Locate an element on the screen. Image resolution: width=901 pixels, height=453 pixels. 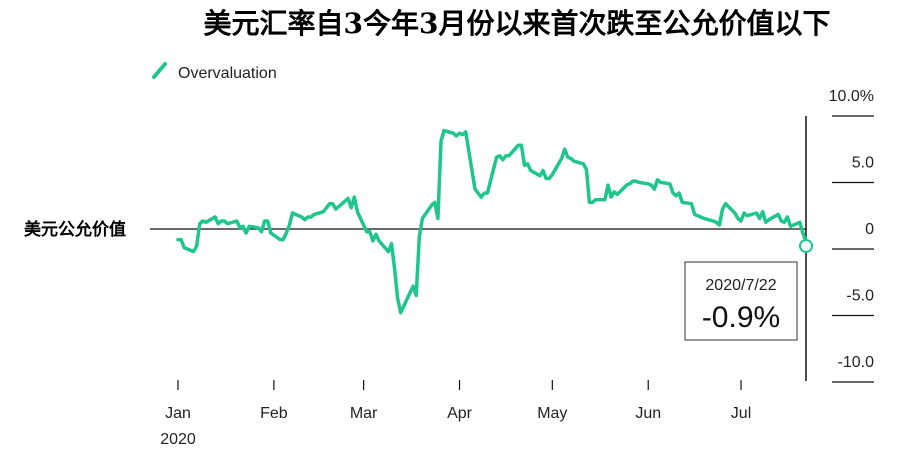
legend-label: Overvaluation is located at coordinates (227, 73).